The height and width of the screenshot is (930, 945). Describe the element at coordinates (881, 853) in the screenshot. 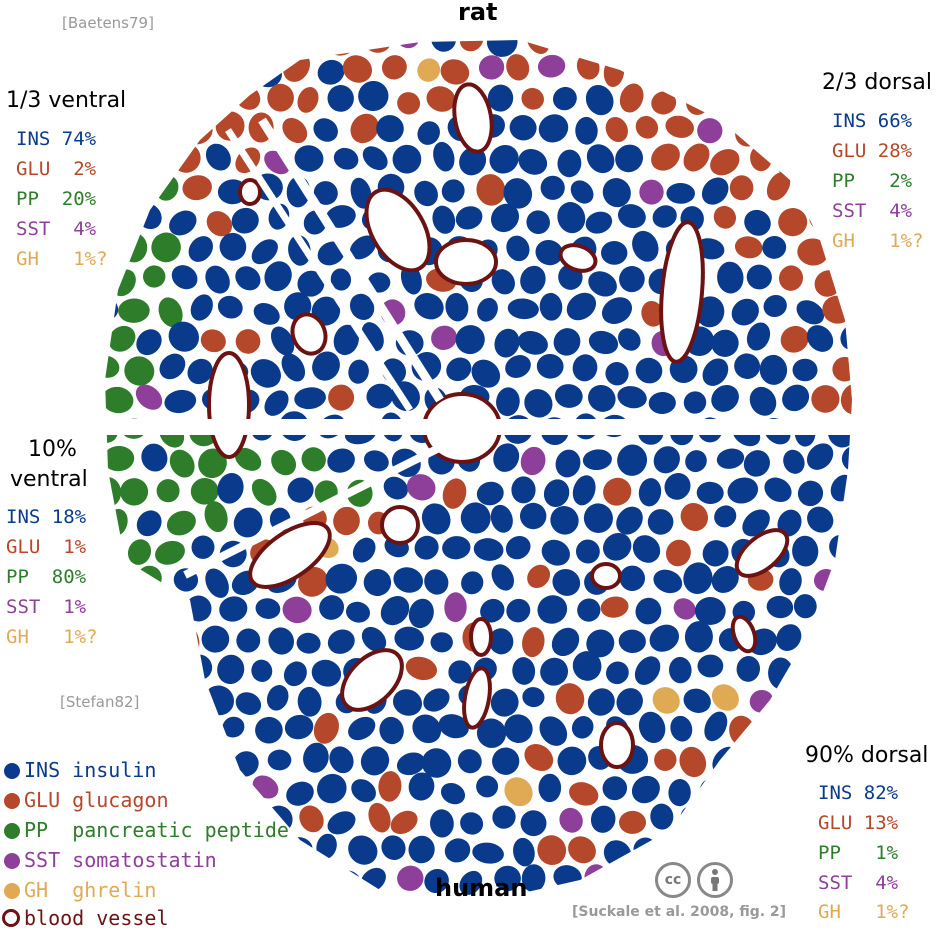

I see `hormone-pct: 1%` at that location.